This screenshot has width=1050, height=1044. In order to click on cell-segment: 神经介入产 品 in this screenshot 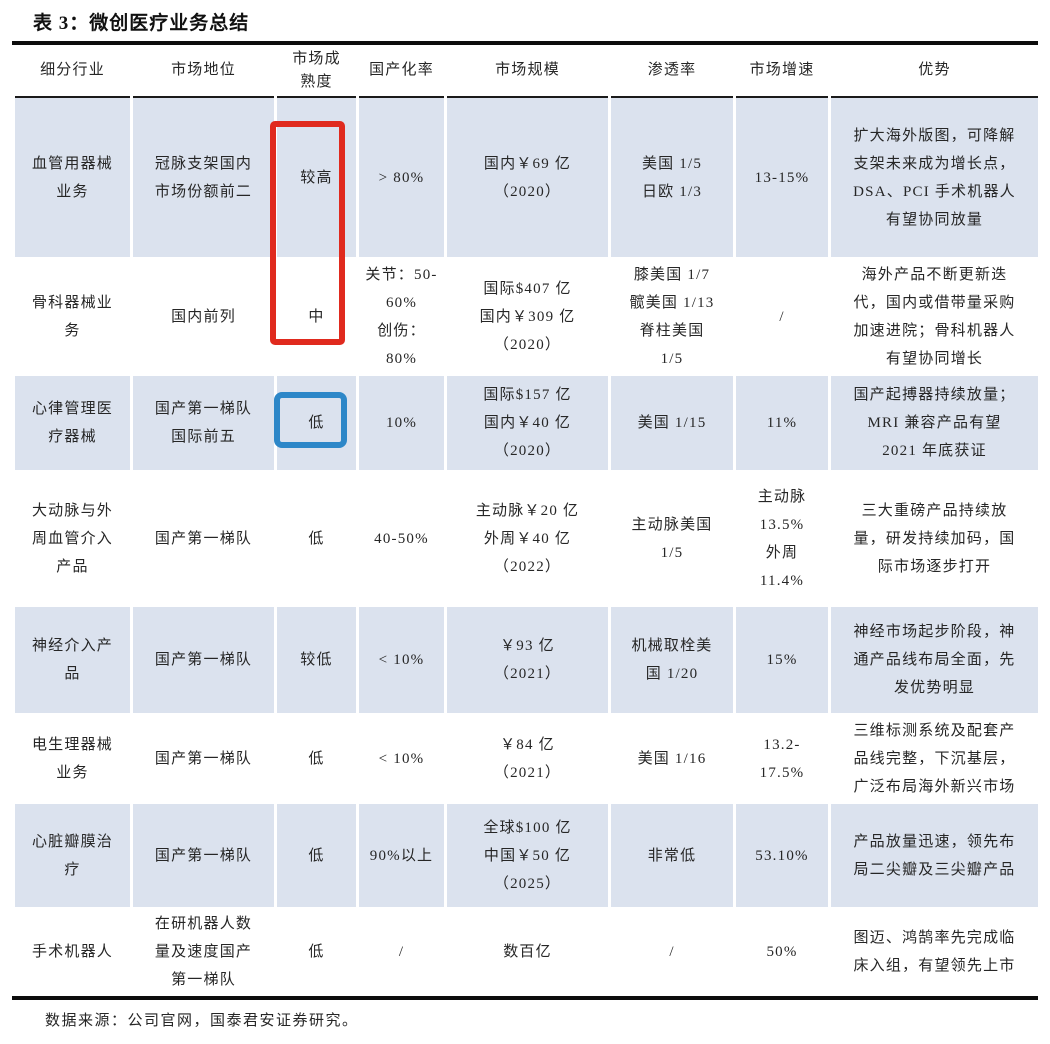, I will do `click(72, 660)`.